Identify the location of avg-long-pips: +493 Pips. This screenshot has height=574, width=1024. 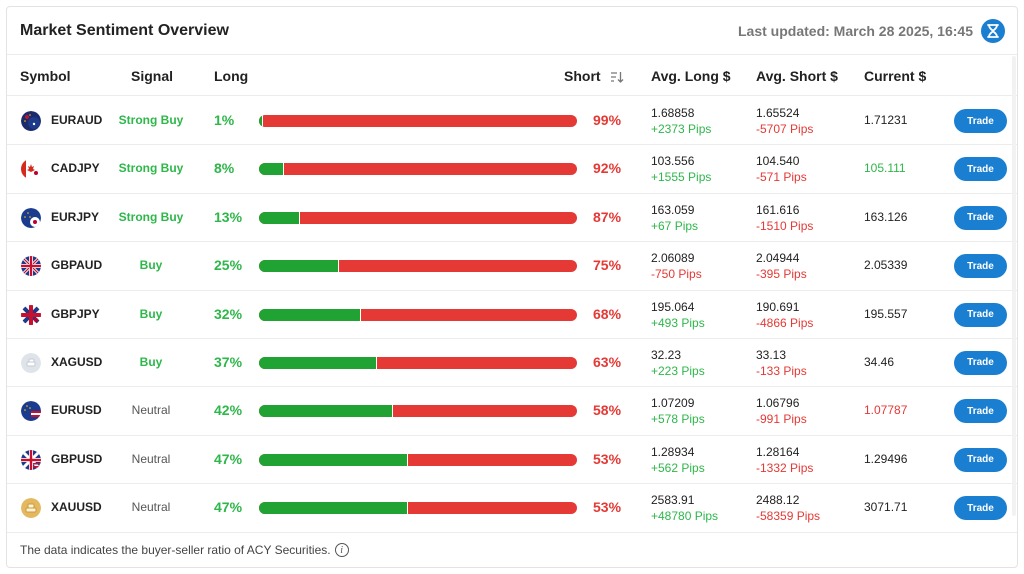
(678, 322).